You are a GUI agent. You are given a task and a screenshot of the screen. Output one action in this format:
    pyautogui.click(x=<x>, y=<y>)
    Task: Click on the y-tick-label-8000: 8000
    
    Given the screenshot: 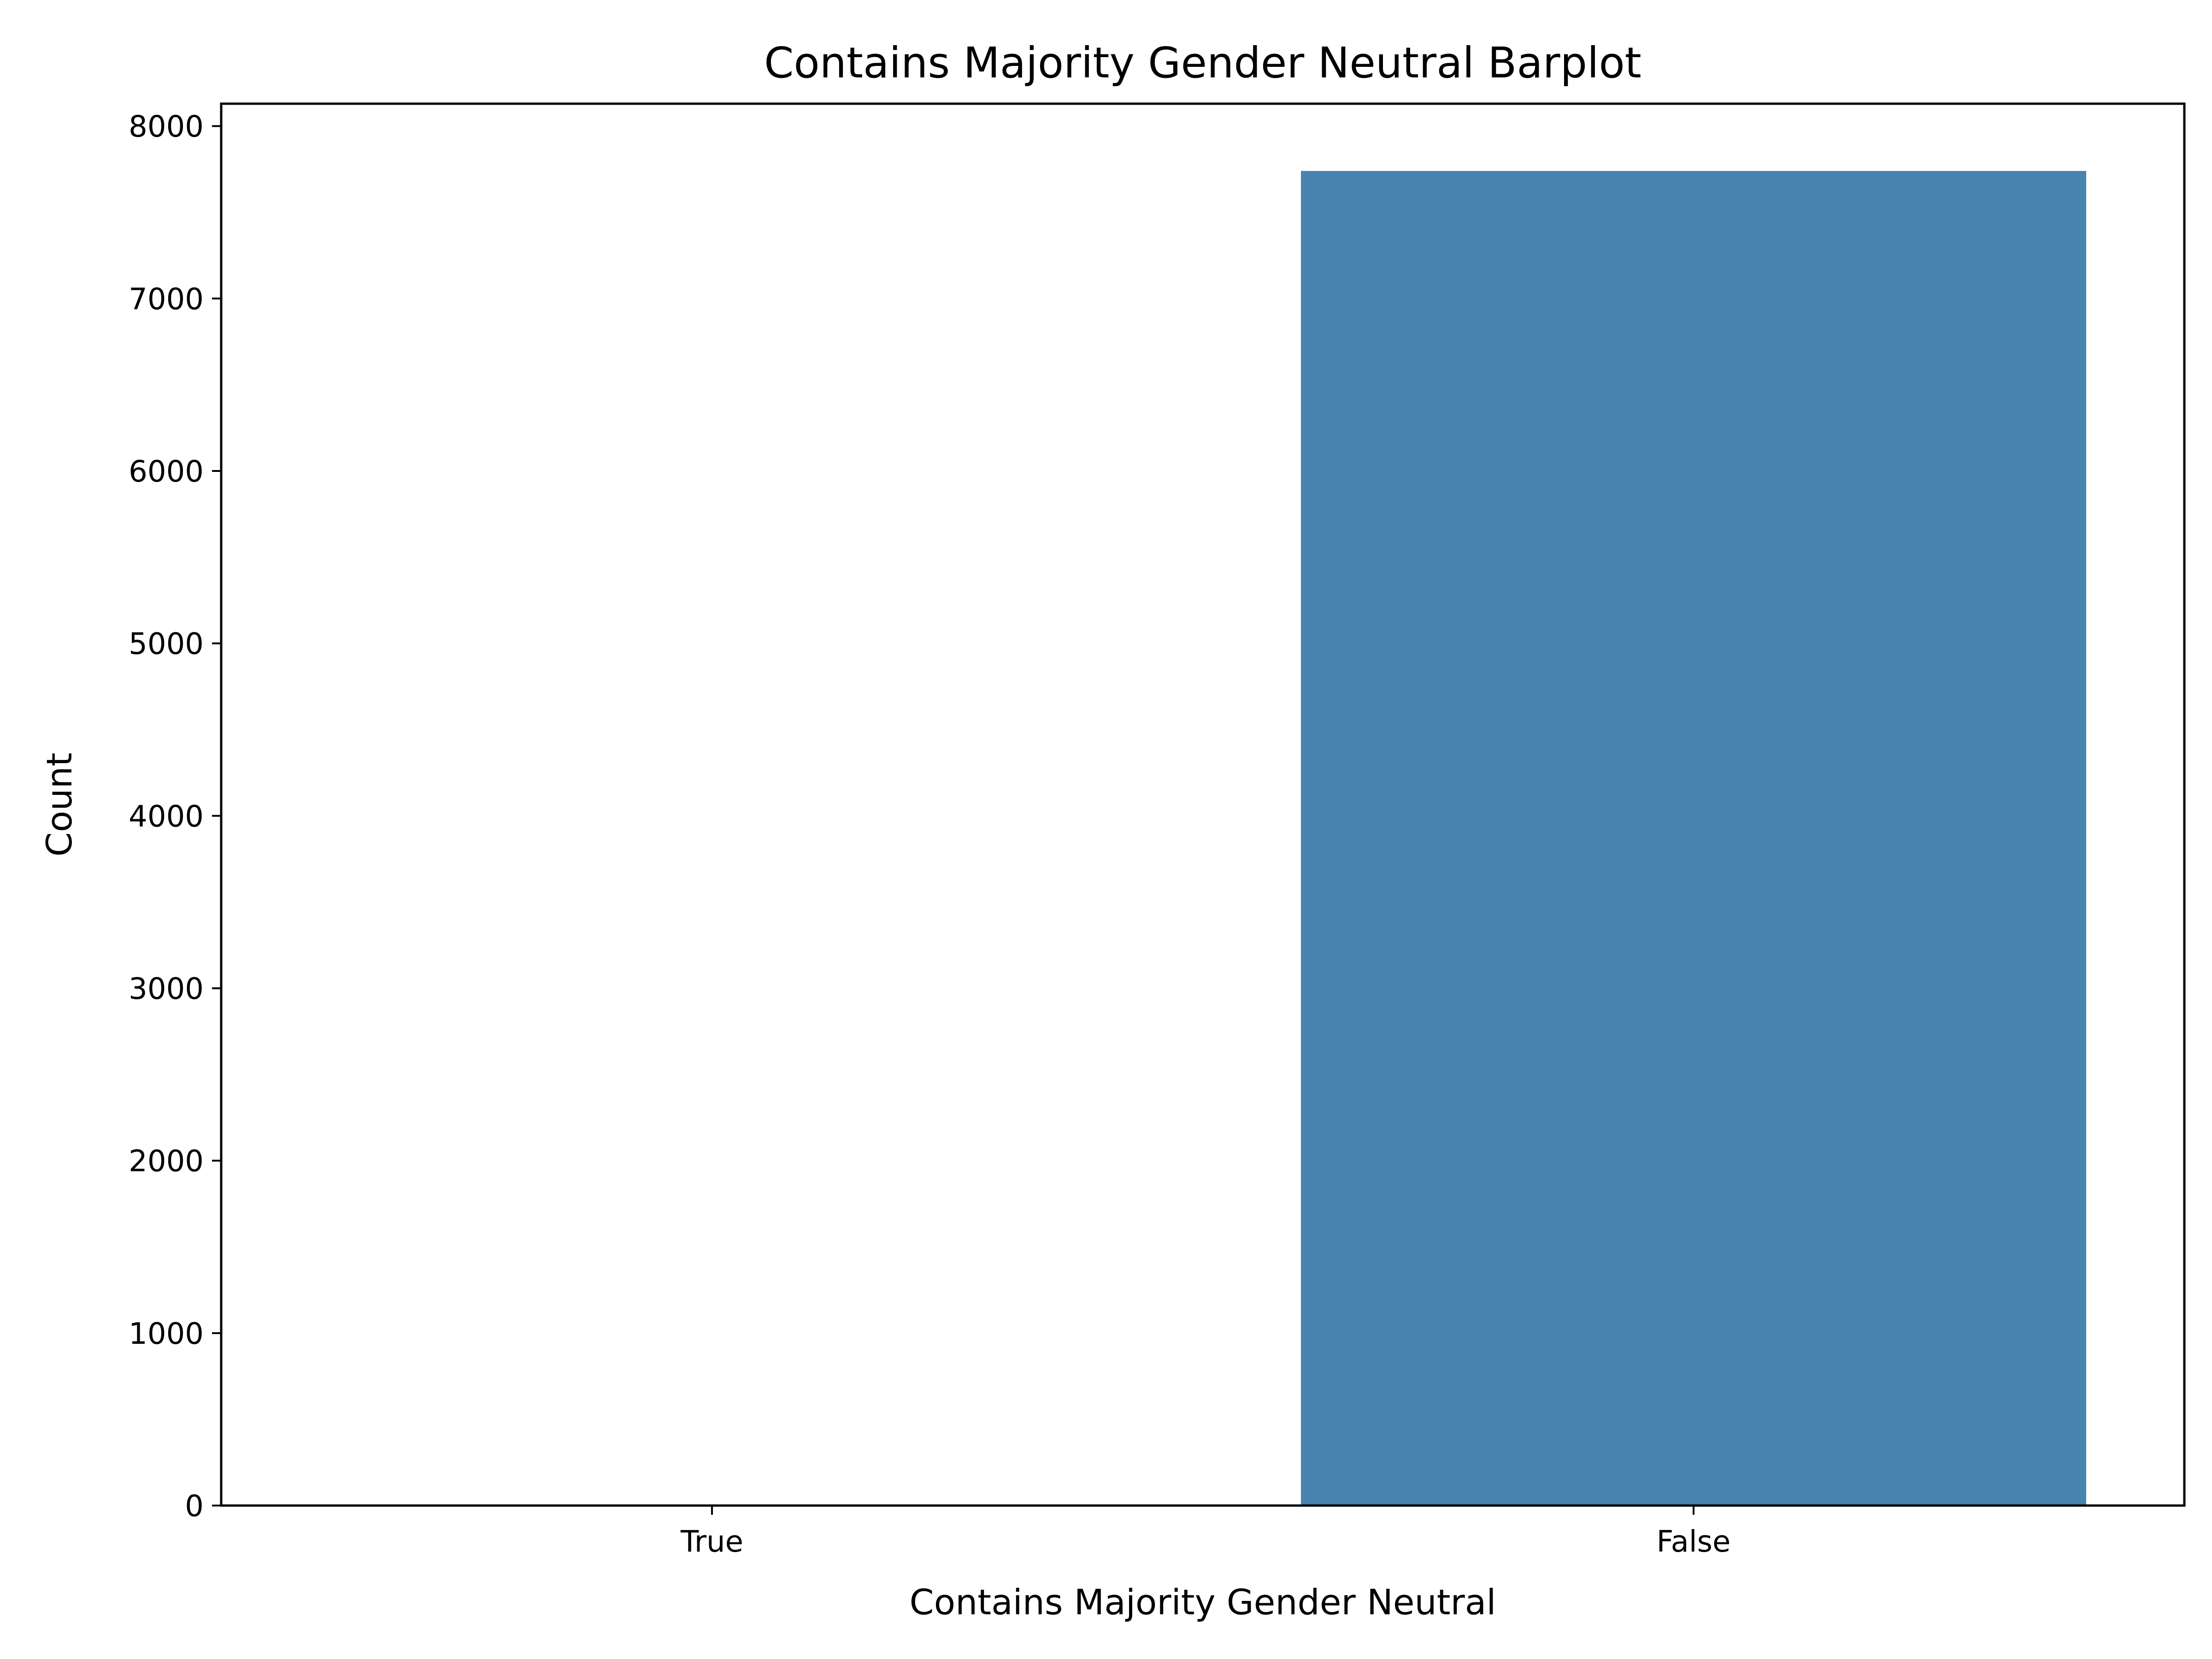 What is the action you would take?
    pyautogui.click(x=166, y=127)
    